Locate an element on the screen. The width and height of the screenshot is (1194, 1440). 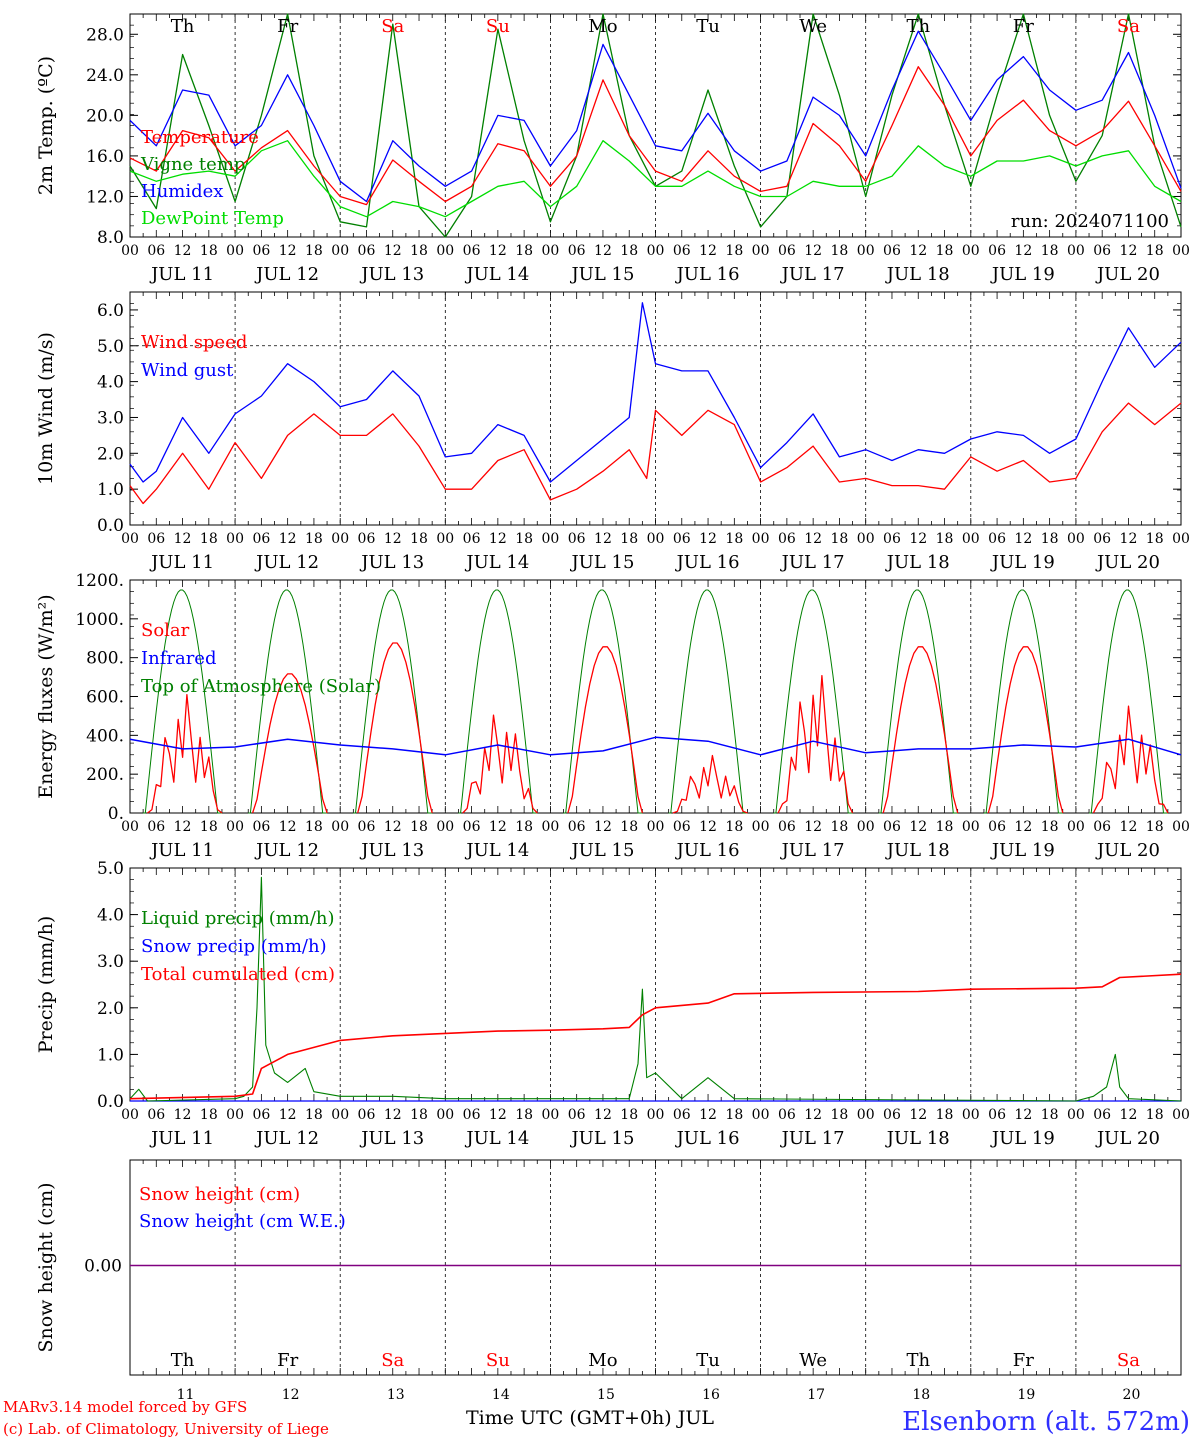
series-solar-day is located at coordinates (395, 728).